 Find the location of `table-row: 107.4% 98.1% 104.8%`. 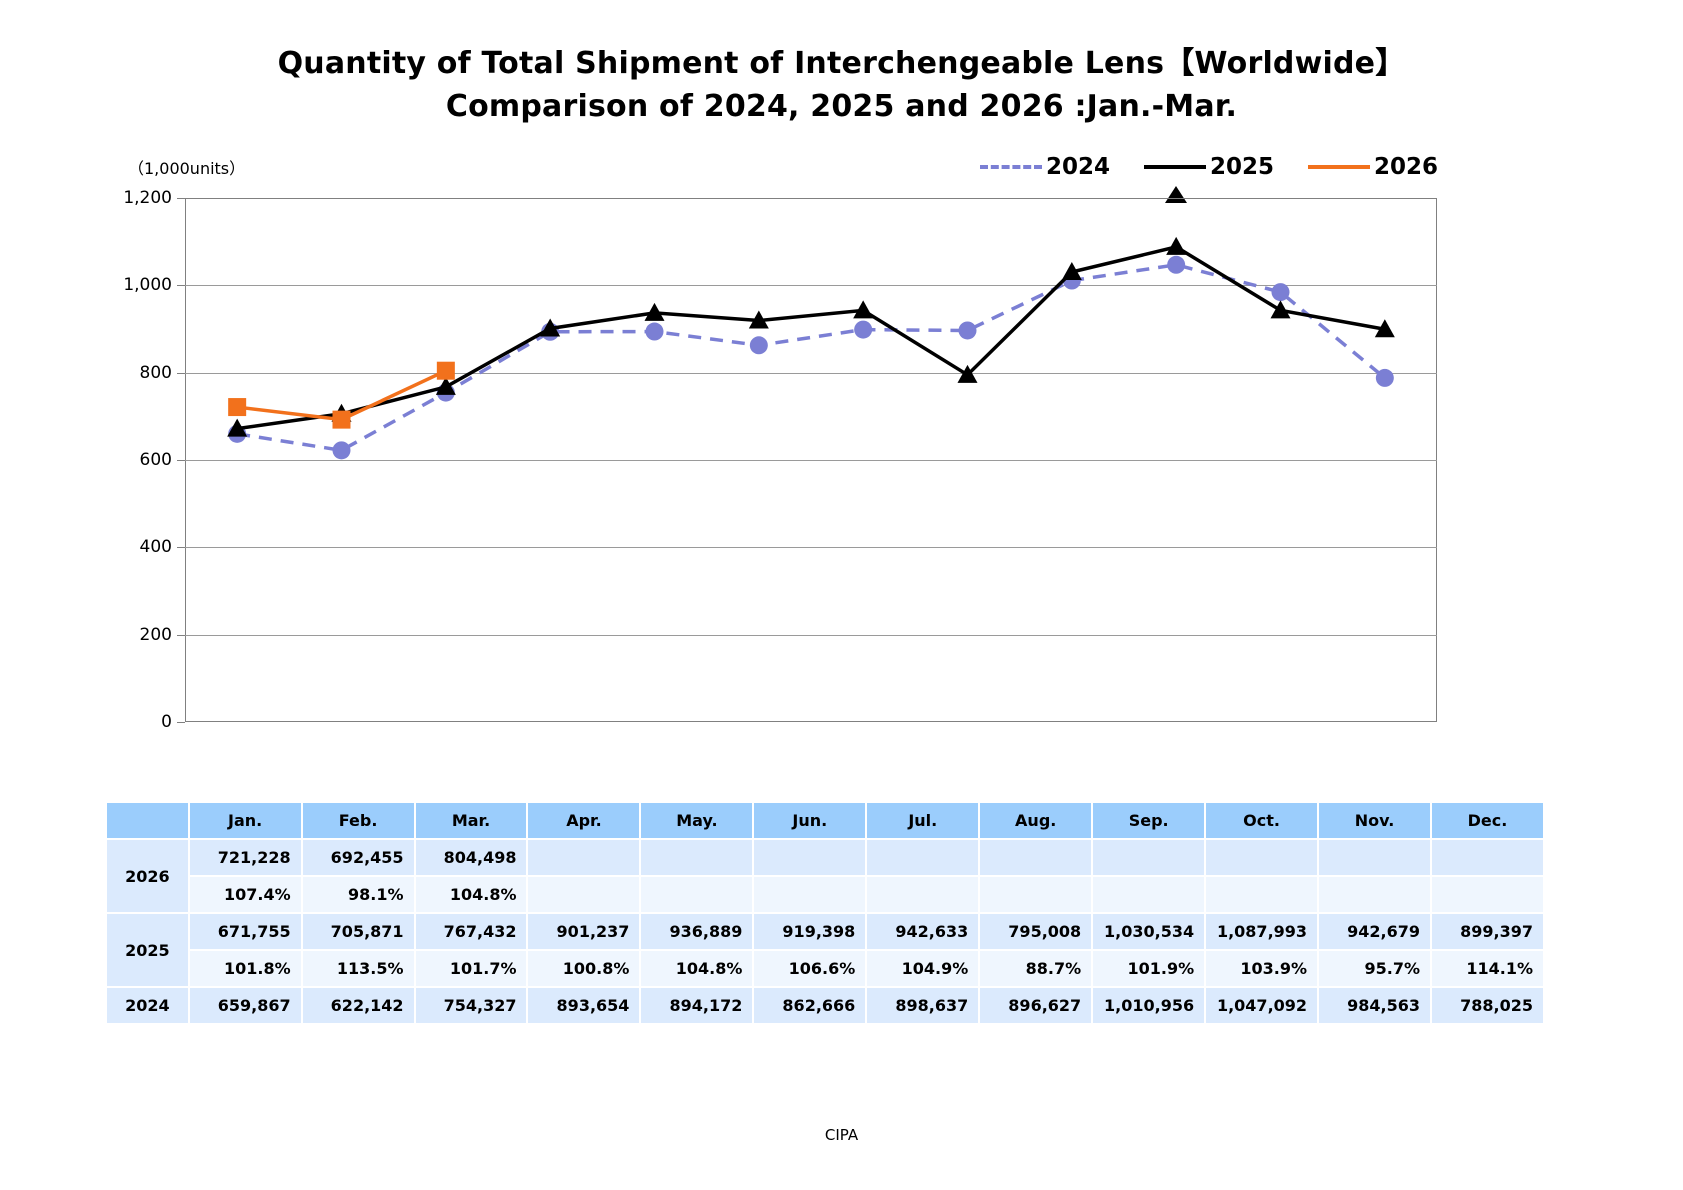

table-row: 107.4% 98.1% 104.8% is located at coordinates (825, 894).